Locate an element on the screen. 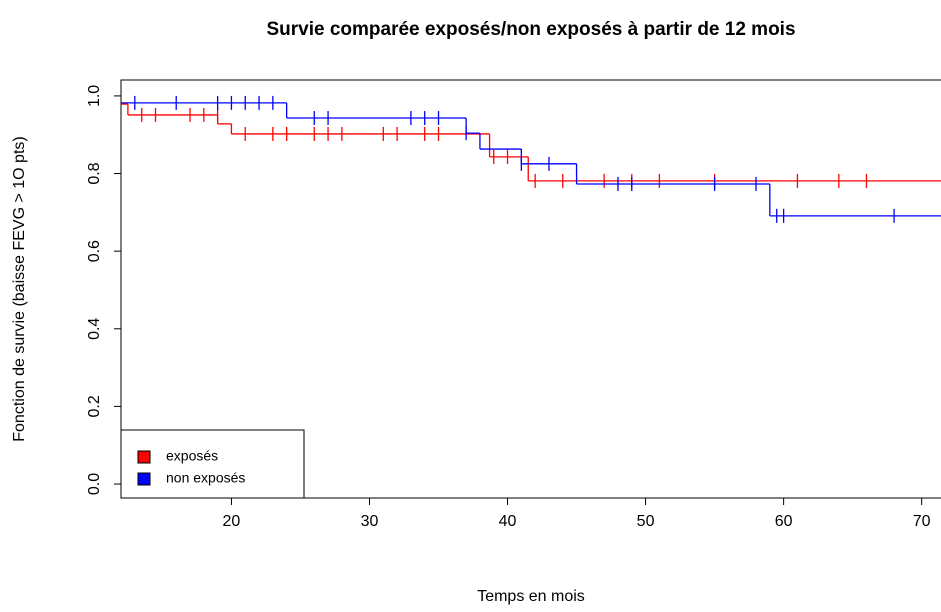 The height and width of the screenshot is (612, 941). legend-label: exposés is located at coordinates (192, 456).